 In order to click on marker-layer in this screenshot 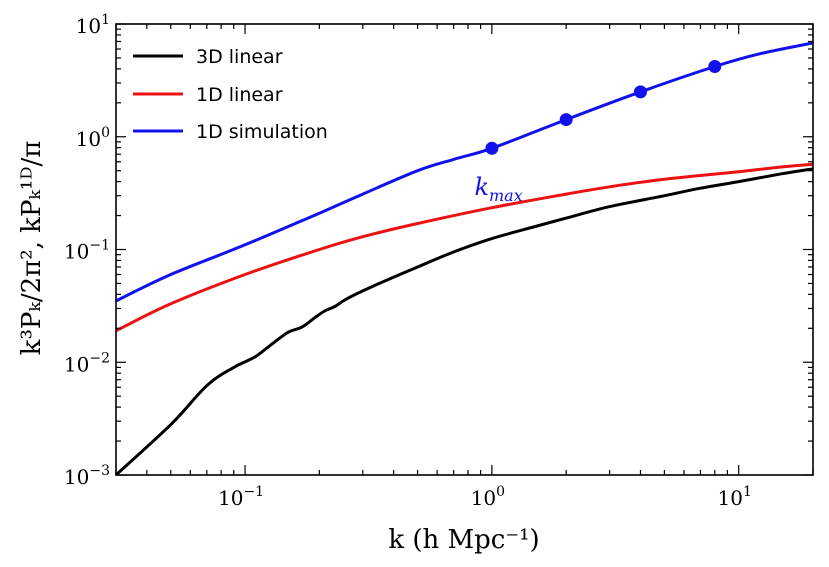, I will do `click(603, 107)`.